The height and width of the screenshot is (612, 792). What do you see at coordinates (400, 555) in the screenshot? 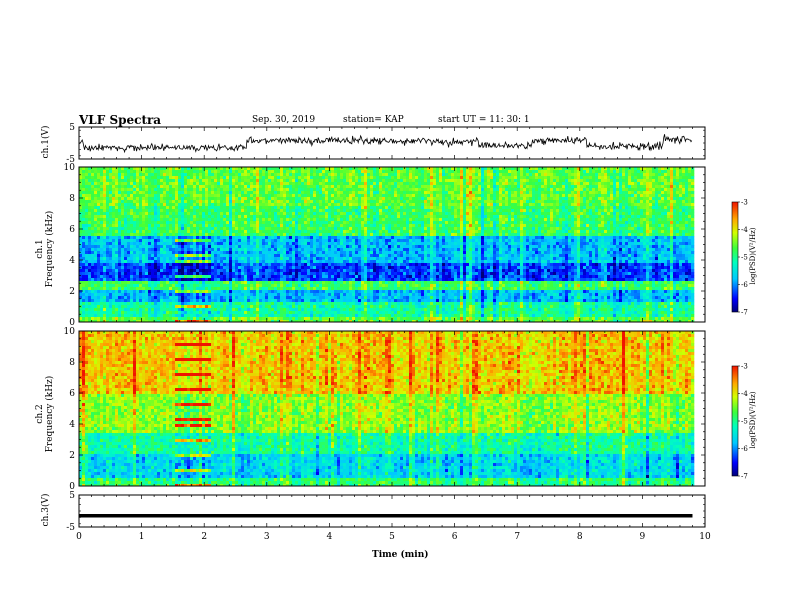
I see `x-axis-label: Time (min)` at bounding box center [400, 555].